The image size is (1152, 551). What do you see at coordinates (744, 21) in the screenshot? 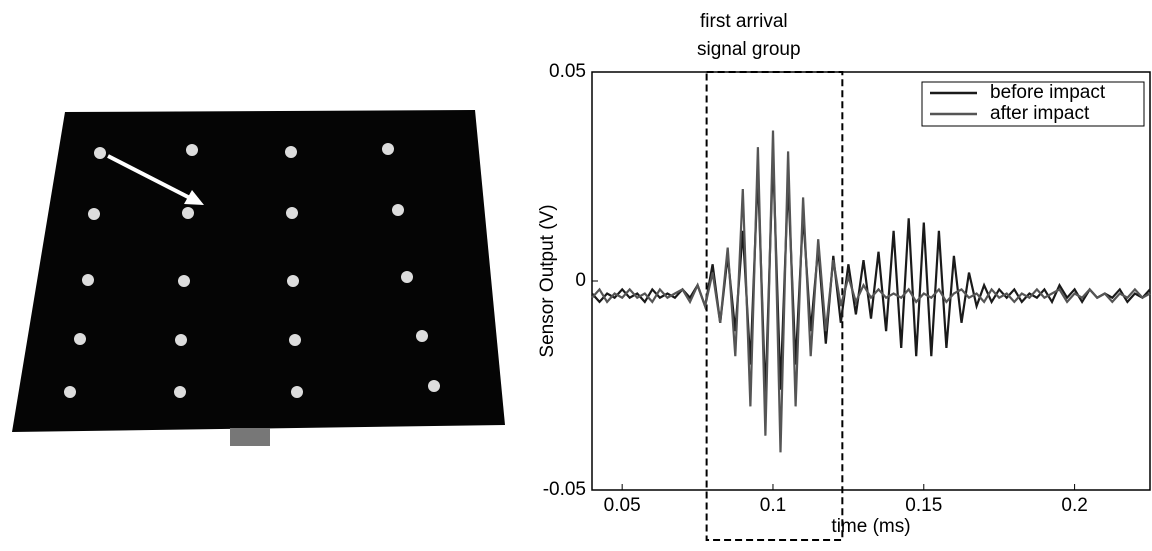
I see `annotation-line: first arrival` at bounding box center [744, 21].